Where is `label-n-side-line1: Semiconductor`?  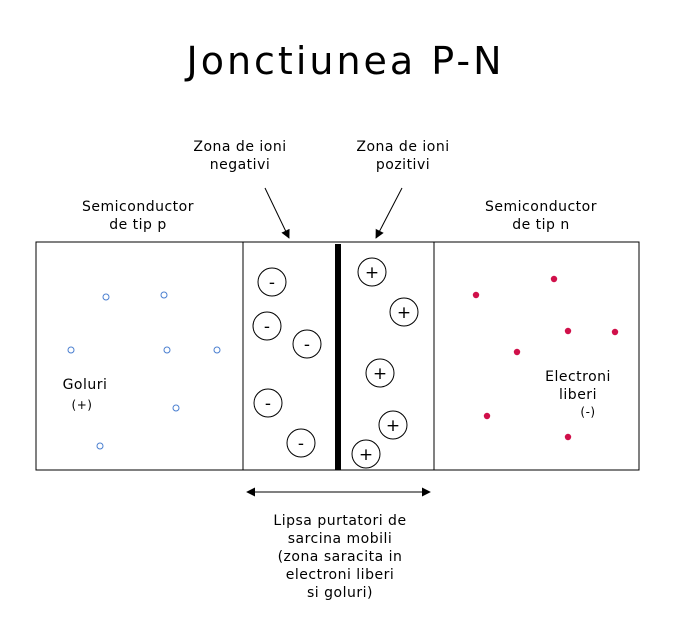
label-n-side-line1: Semiconductor is located at coordinates (541, 207).